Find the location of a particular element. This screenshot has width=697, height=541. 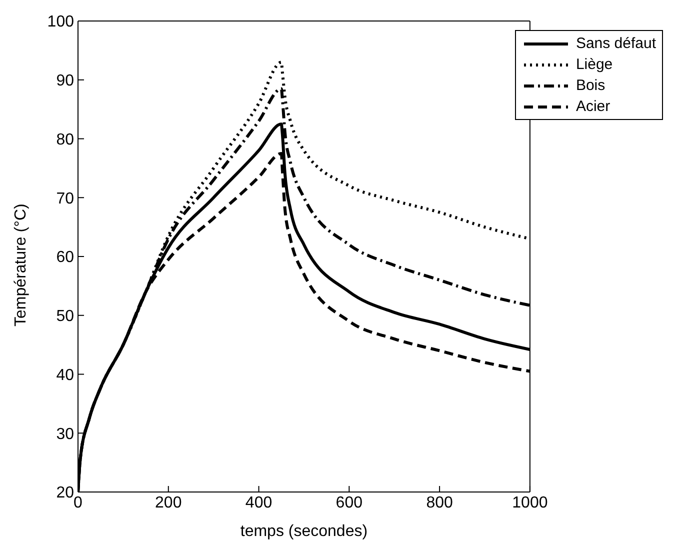

x-tick-label: 0 is located at coordinates (78, 503).